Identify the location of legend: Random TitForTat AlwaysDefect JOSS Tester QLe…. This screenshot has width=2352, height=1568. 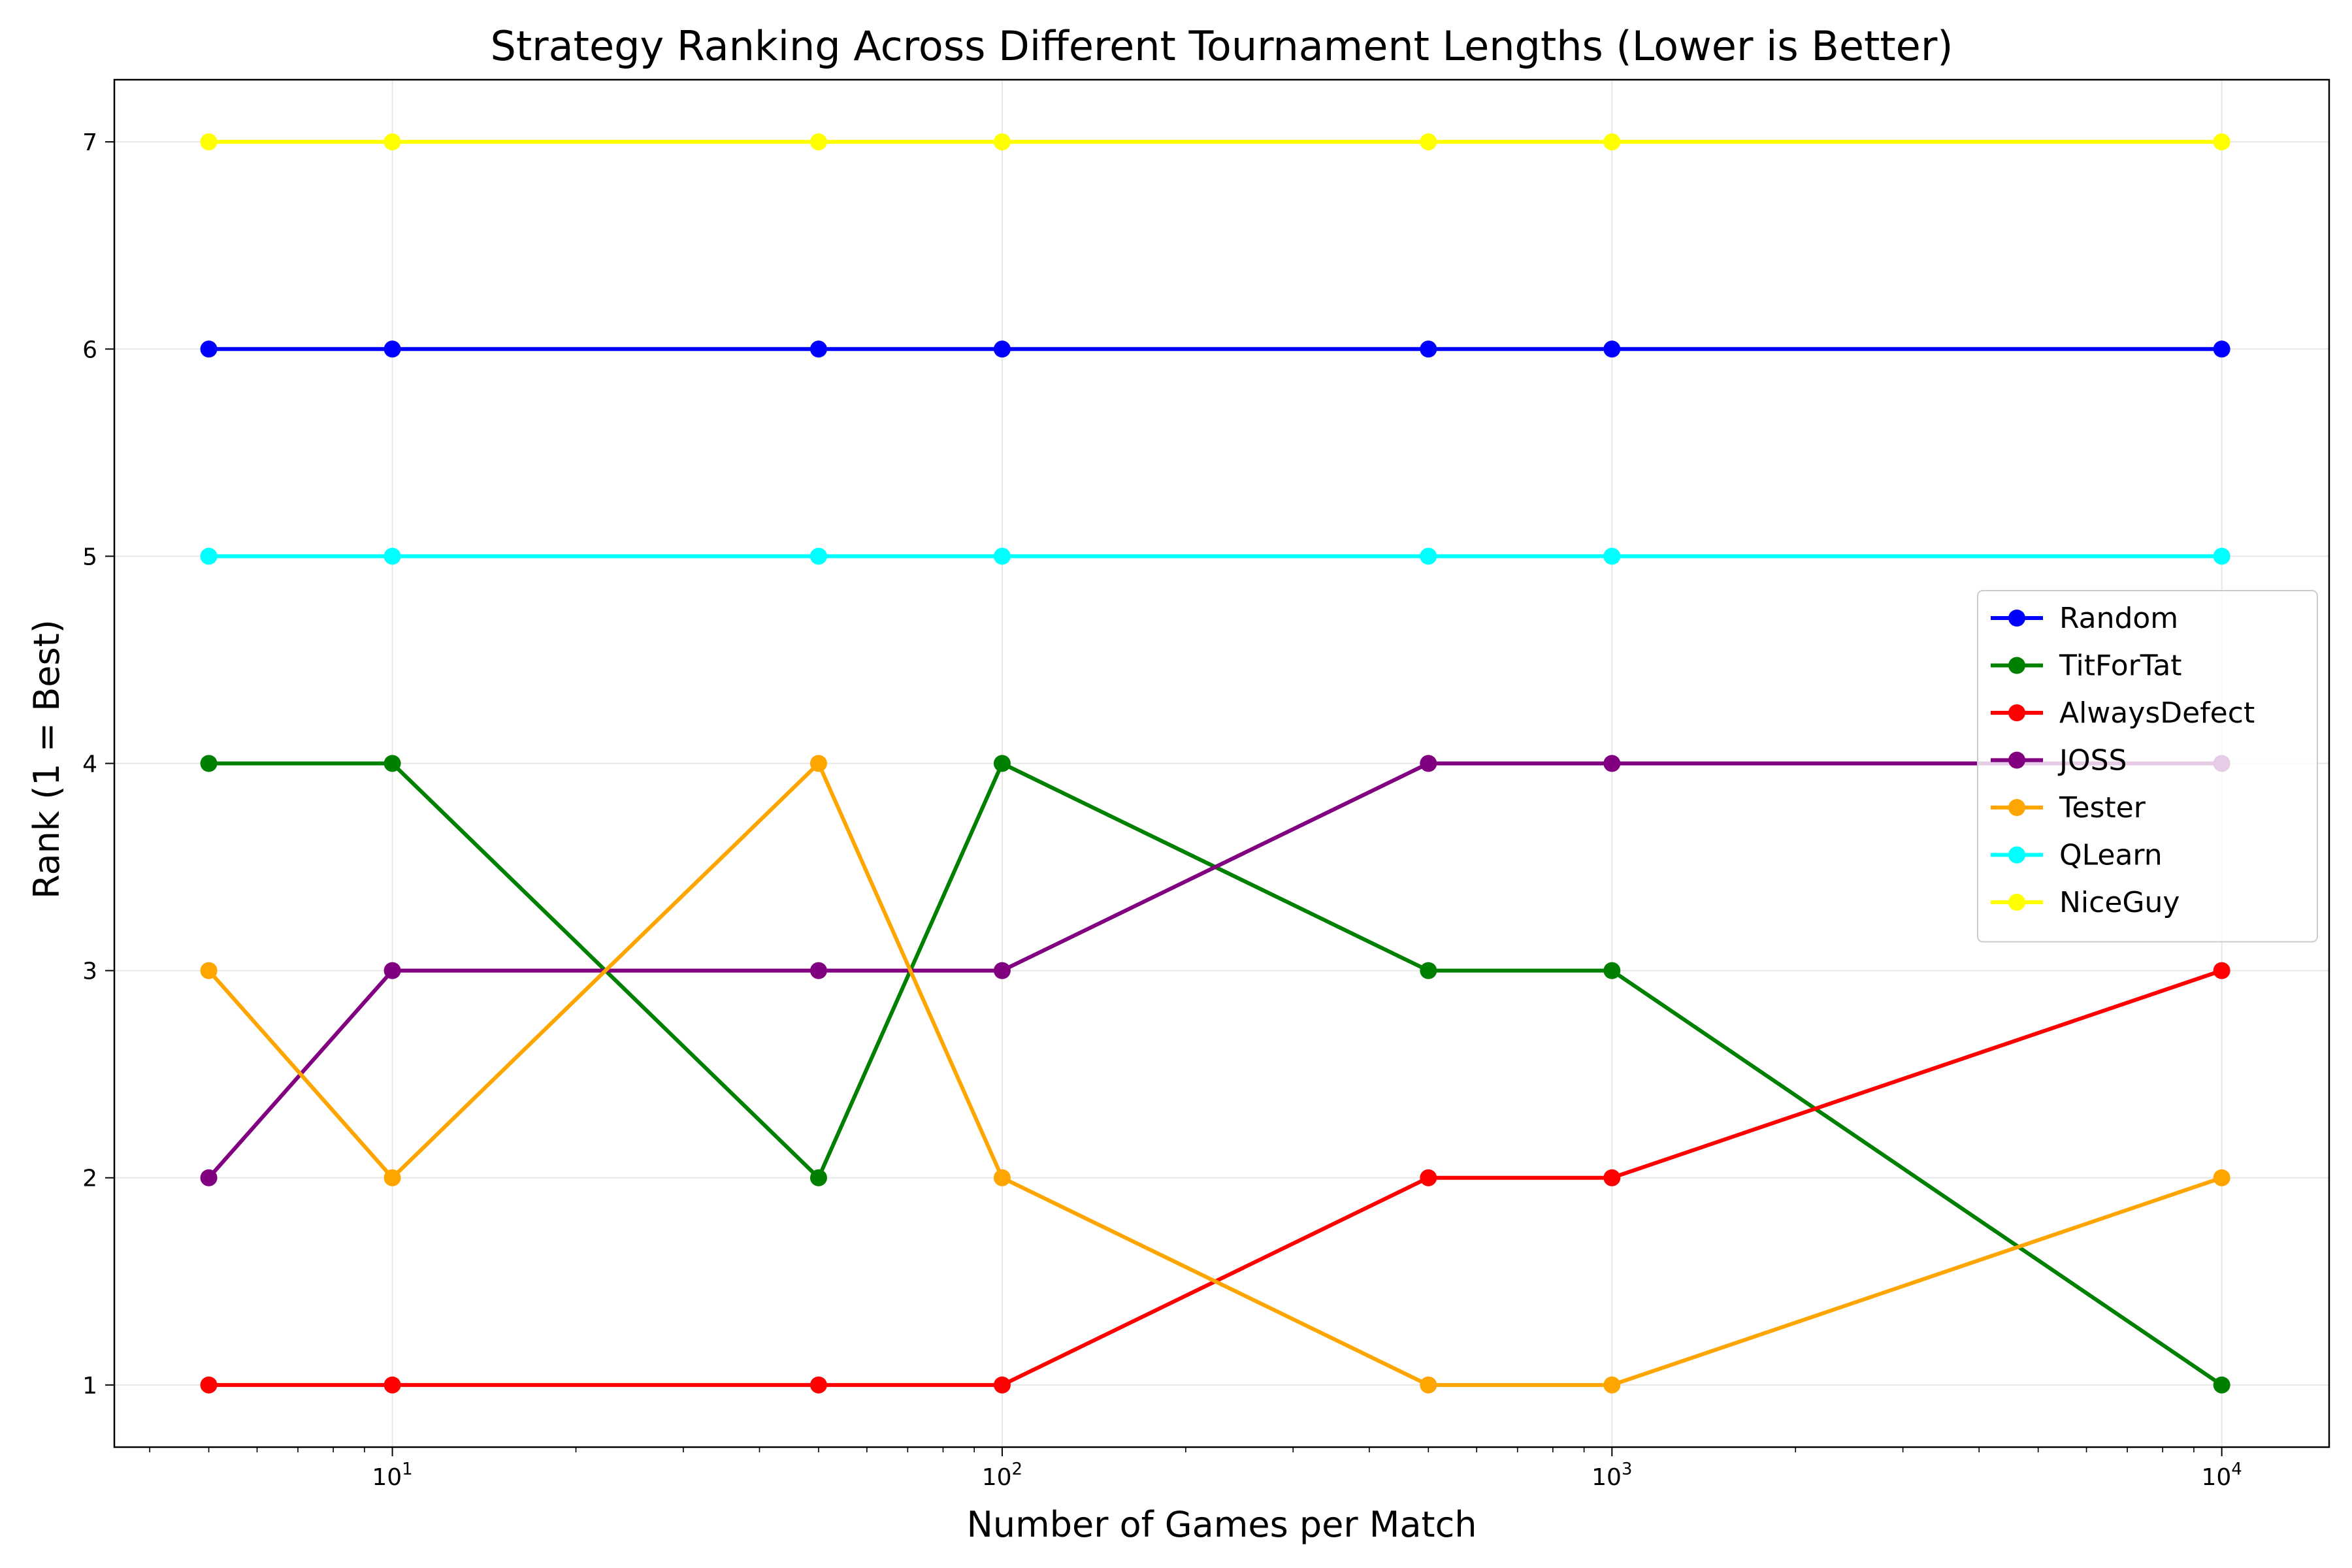
(2147, 766).